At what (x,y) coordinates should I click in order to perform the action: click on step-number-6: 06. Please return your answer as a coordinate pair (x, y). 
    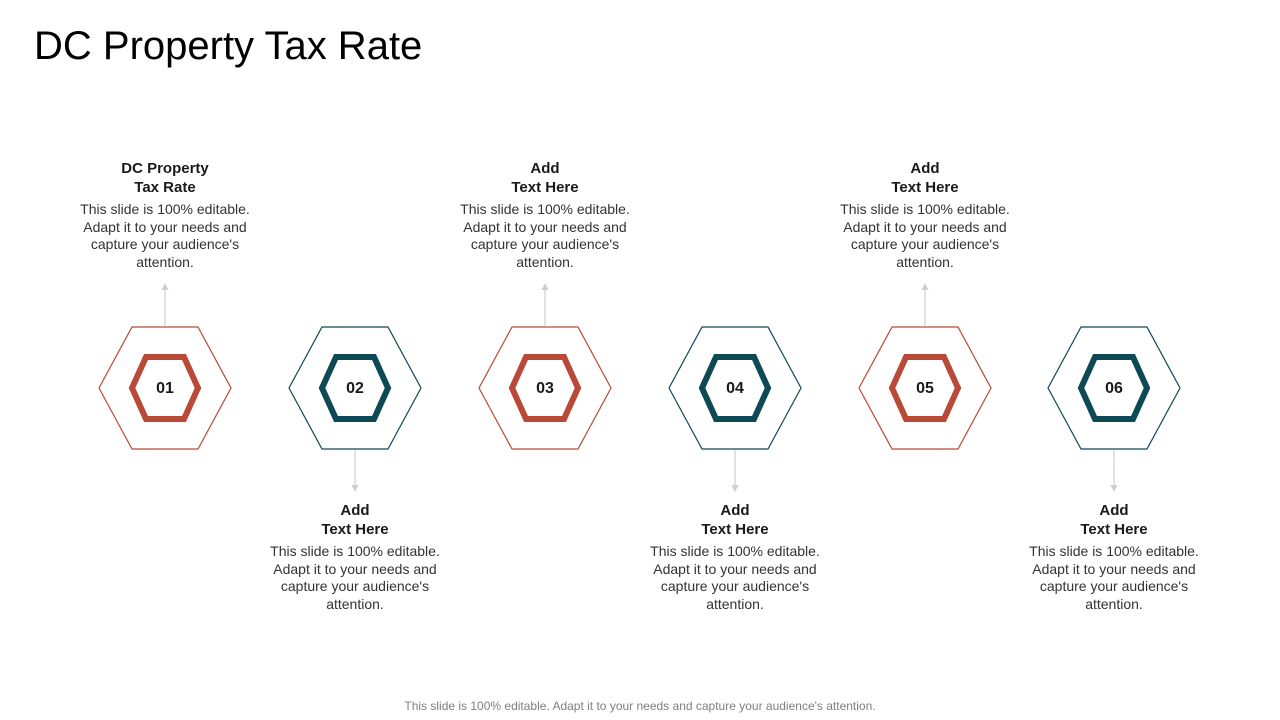
    Looking at the image, I should click on (1114, 388).